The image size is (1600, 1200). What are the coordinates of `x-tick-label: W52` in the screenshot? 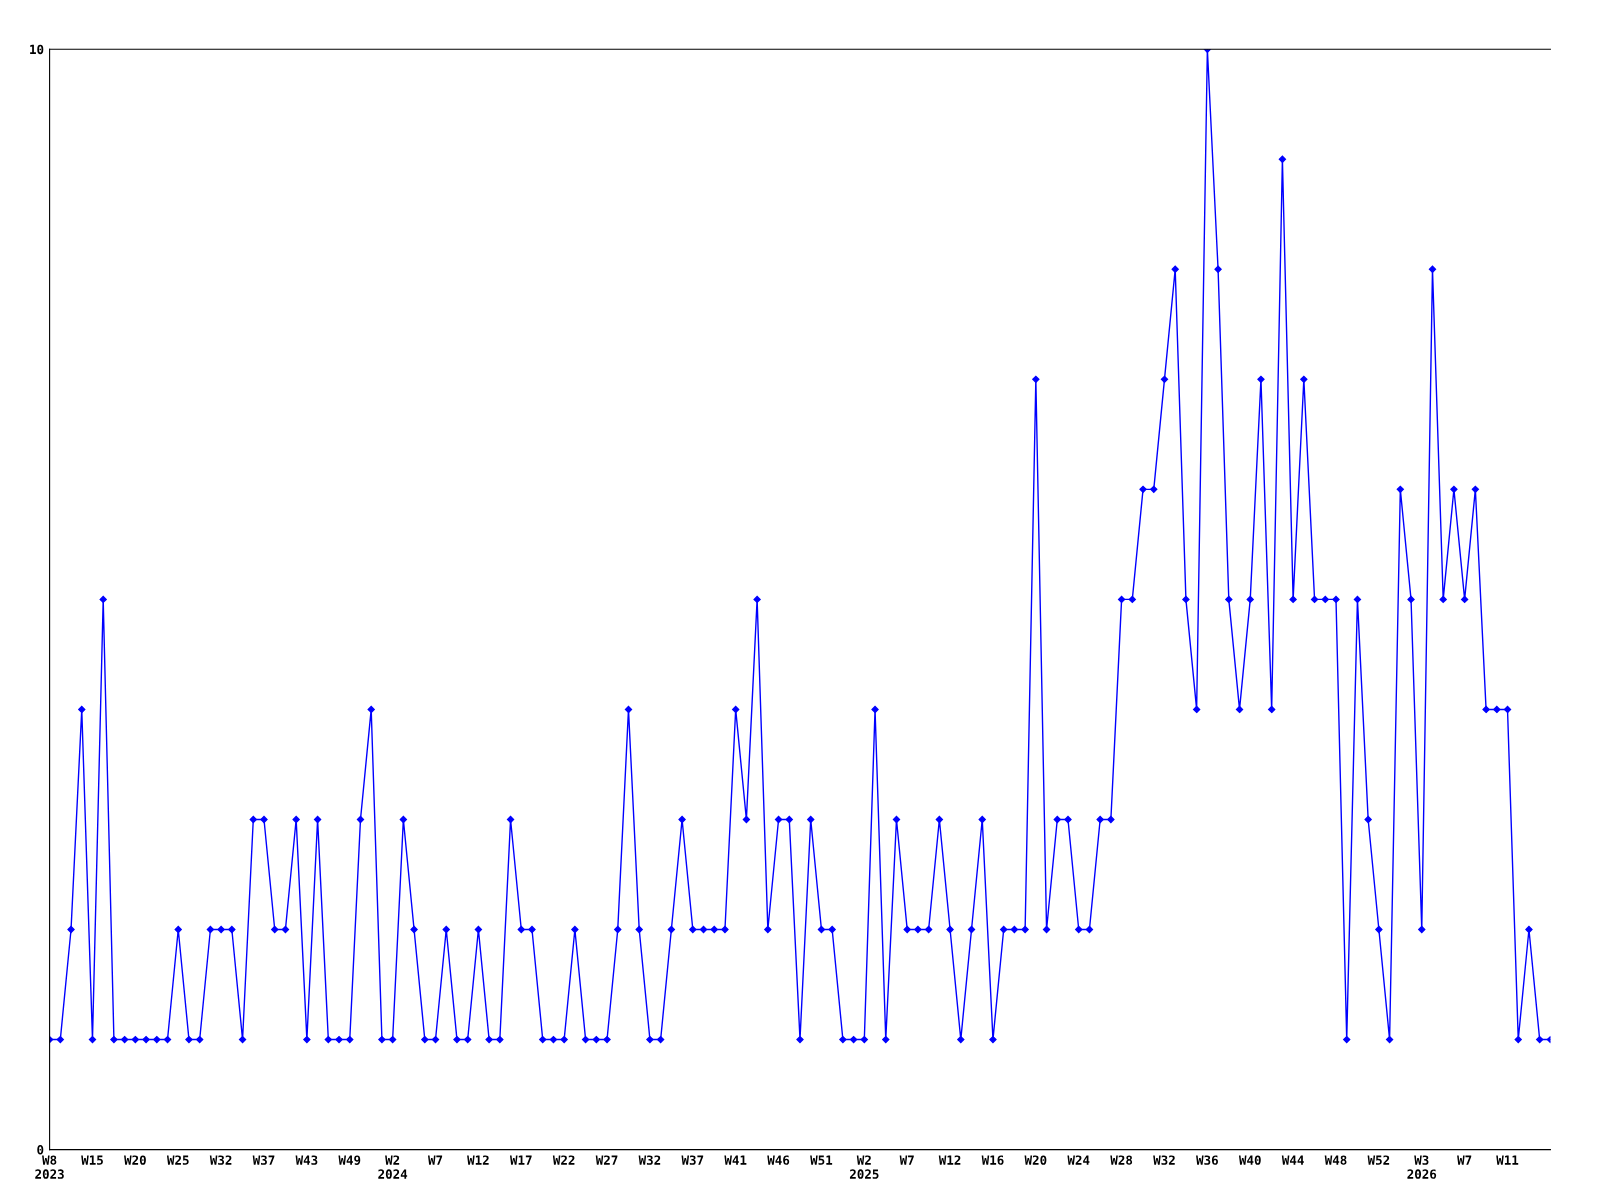 It's located at (1378, 1160).